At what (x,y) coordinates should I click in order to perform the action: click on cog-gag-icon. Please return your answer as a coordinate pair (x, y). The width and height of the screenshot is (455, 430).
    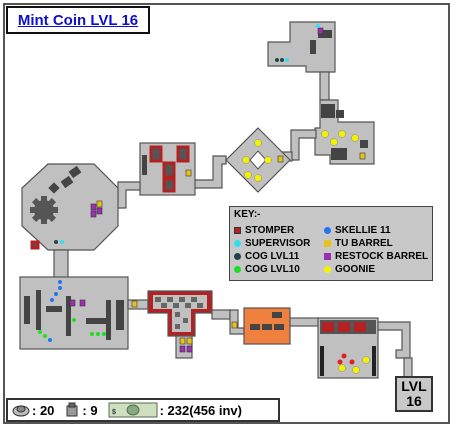
    Looking at the image, I should click on (21, 411).